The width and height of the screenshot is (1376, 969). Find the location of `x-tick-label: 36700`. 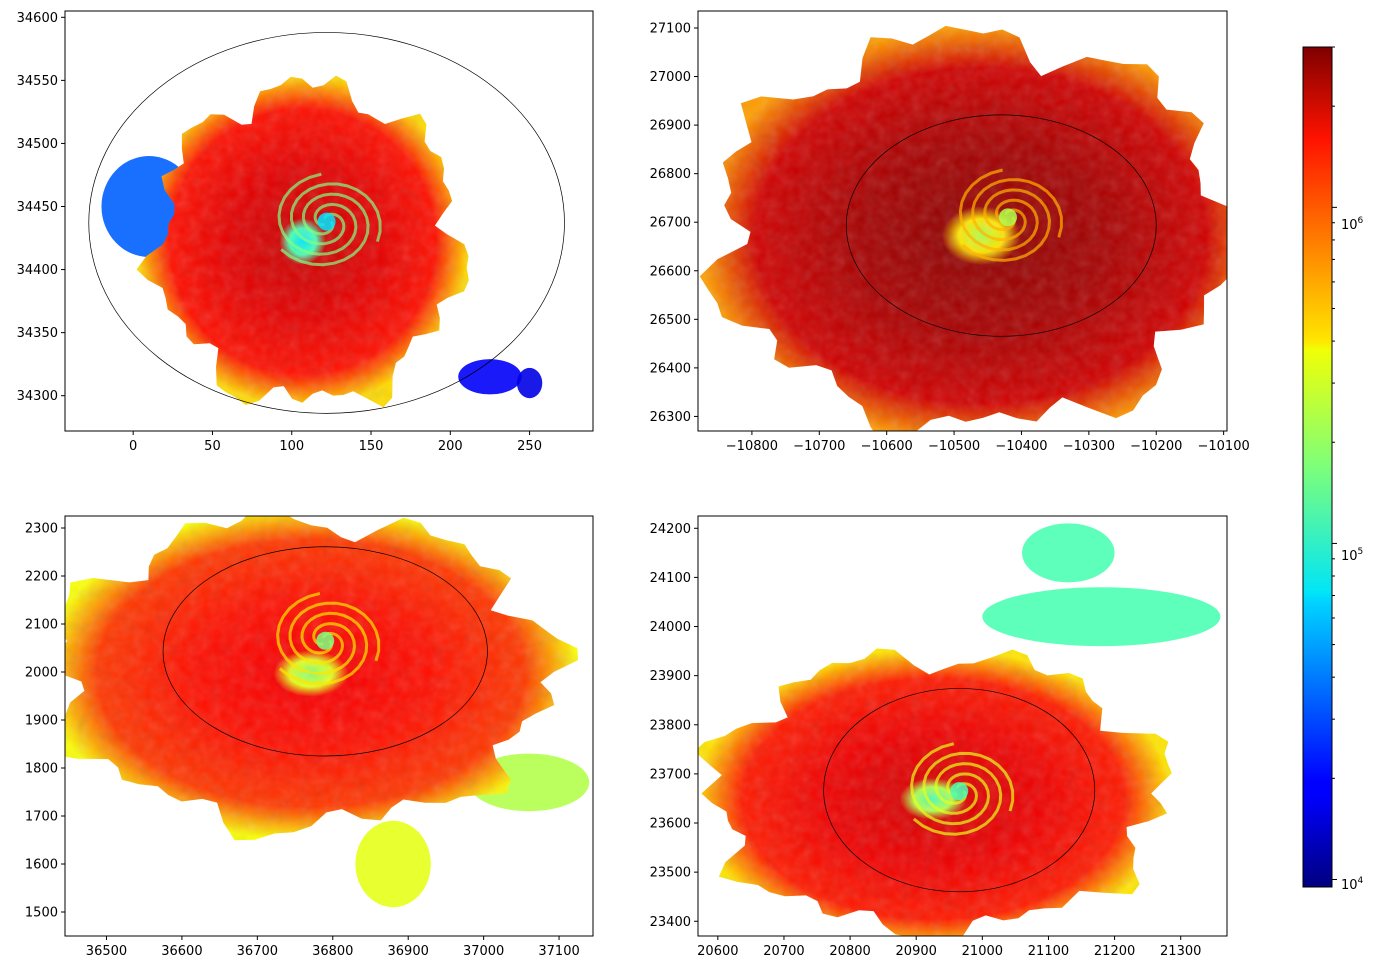

x-tick-label: 36700 is located at coordinates (257, 951).